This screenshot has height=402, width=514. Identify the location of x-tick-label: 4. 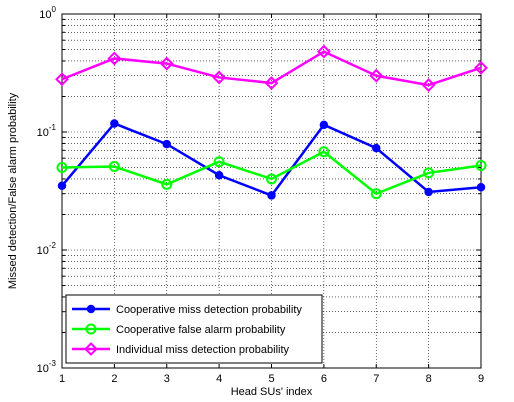
(219, 379).